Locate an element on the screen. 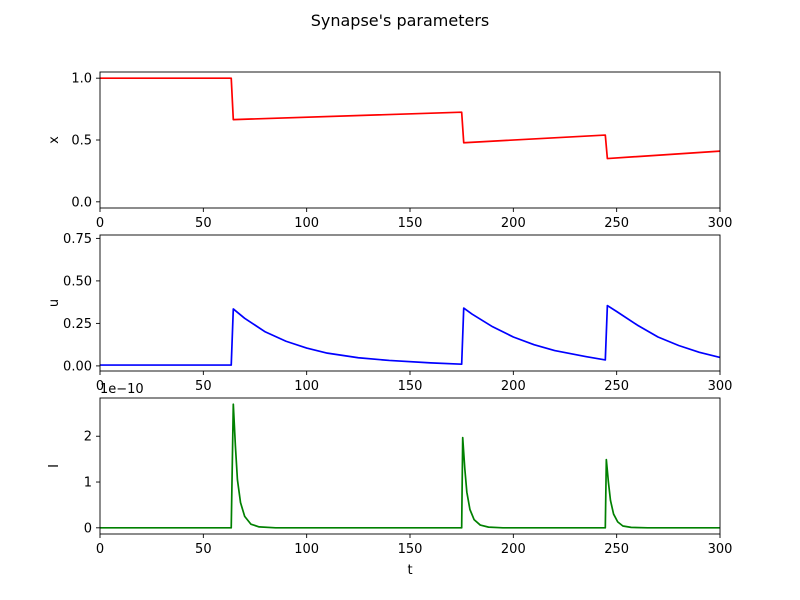  y-axis-label: u is located at coordinates (54, 303).